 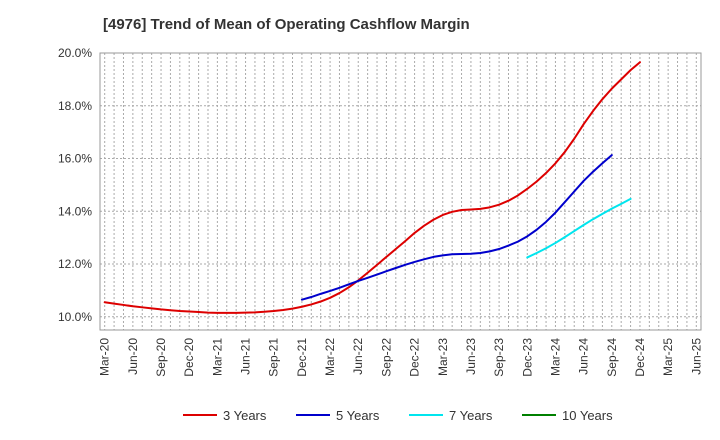 I want to click on x-tick-label: Mar-22, so click(x=330, y=357).